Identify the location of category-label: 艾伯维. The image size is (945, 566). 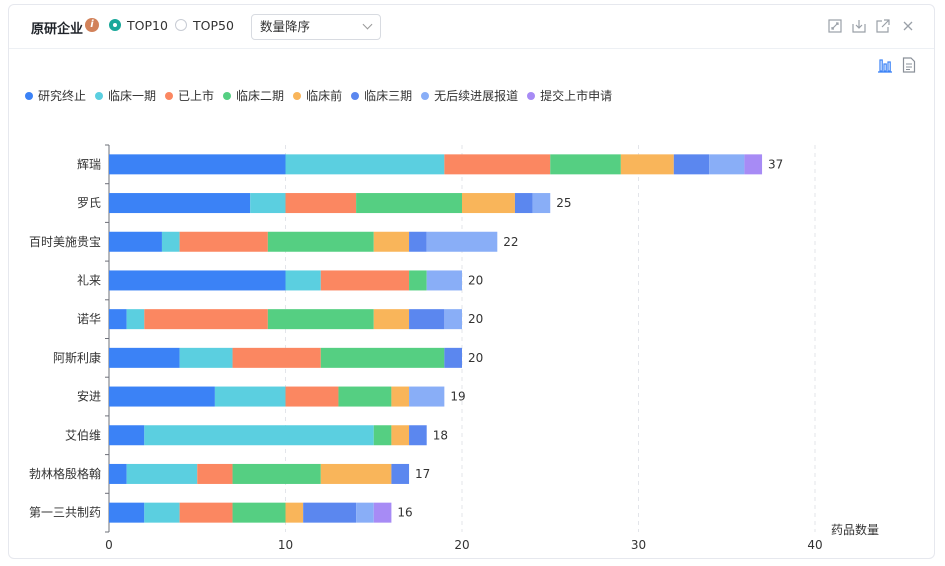
(83, 434).